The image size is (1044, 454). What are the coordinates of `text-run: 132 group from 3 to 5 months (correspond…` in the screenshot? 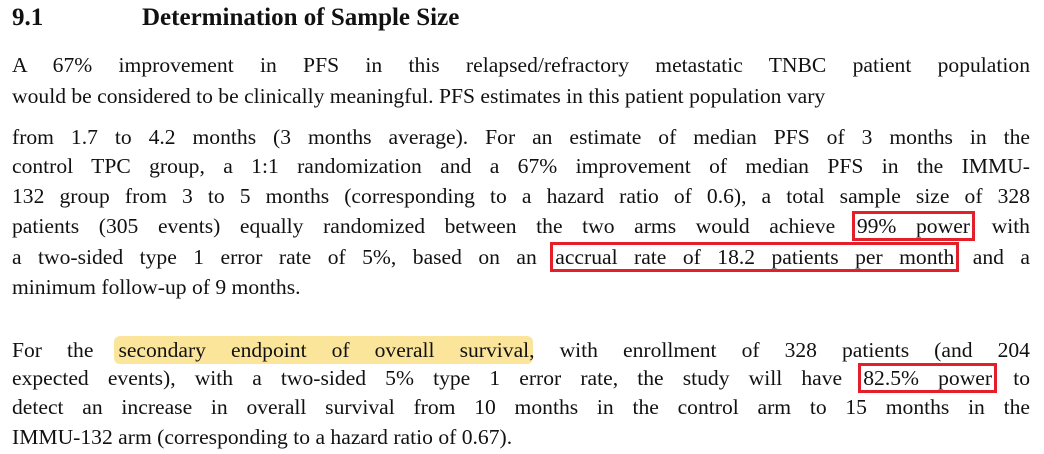 It's located at (521, 196).